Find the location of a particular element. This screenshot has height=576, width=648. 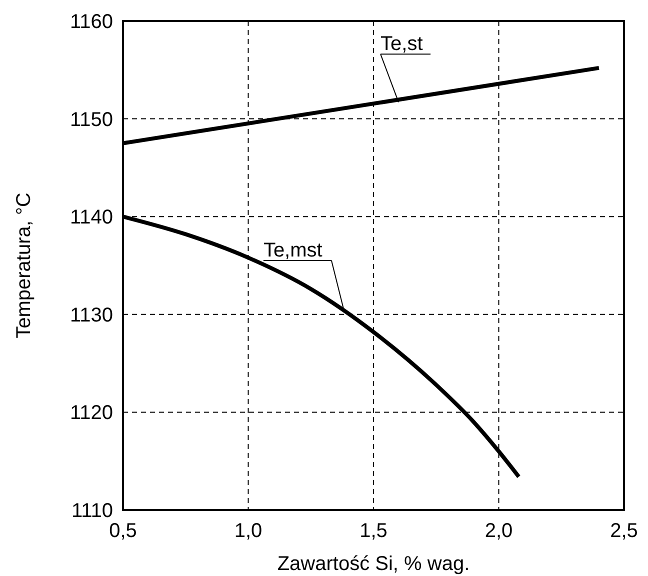

y-tick-label: 1150 is located at coordinates (91, 119).